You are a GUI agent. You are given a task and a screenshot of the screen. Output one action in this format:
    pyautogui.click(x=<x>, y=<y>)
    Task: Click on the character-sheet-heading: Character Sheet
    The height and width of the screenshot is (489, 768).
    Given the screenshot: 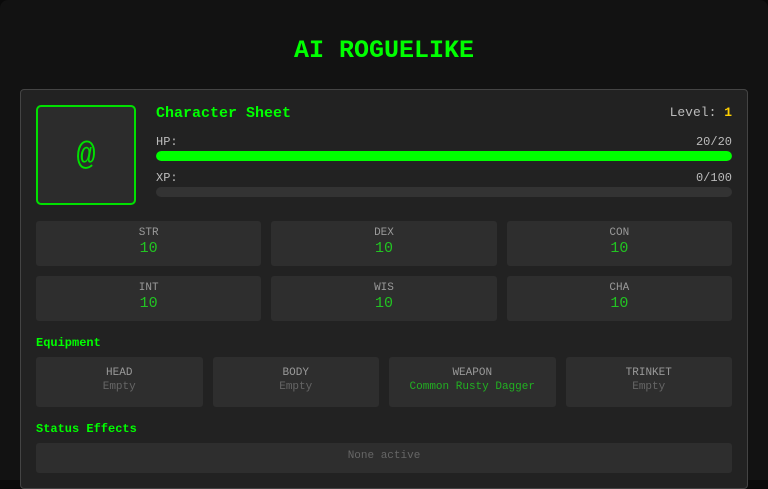 What is the action you would take?
    pyautogui.click(x=224, y=113)
    